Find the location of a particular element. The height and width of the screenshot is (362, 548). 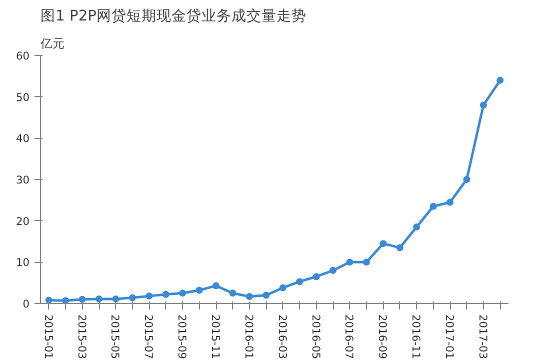

x-tick-label: 2015-07 is located at coordinates (149, 337).